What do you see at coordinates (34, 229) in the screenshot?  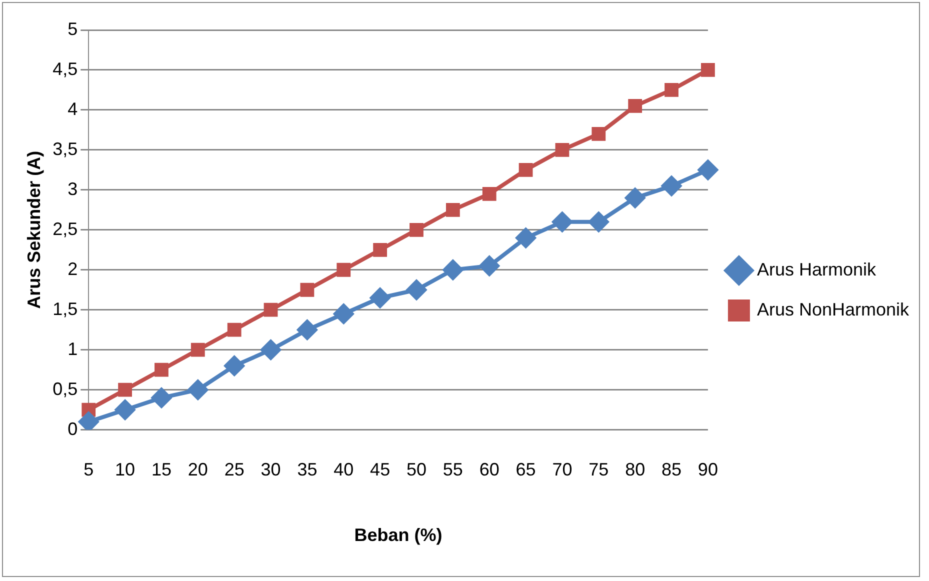 I see `y-axis-title: Arus Sekunder (A)` at bounding box center [34, 229].